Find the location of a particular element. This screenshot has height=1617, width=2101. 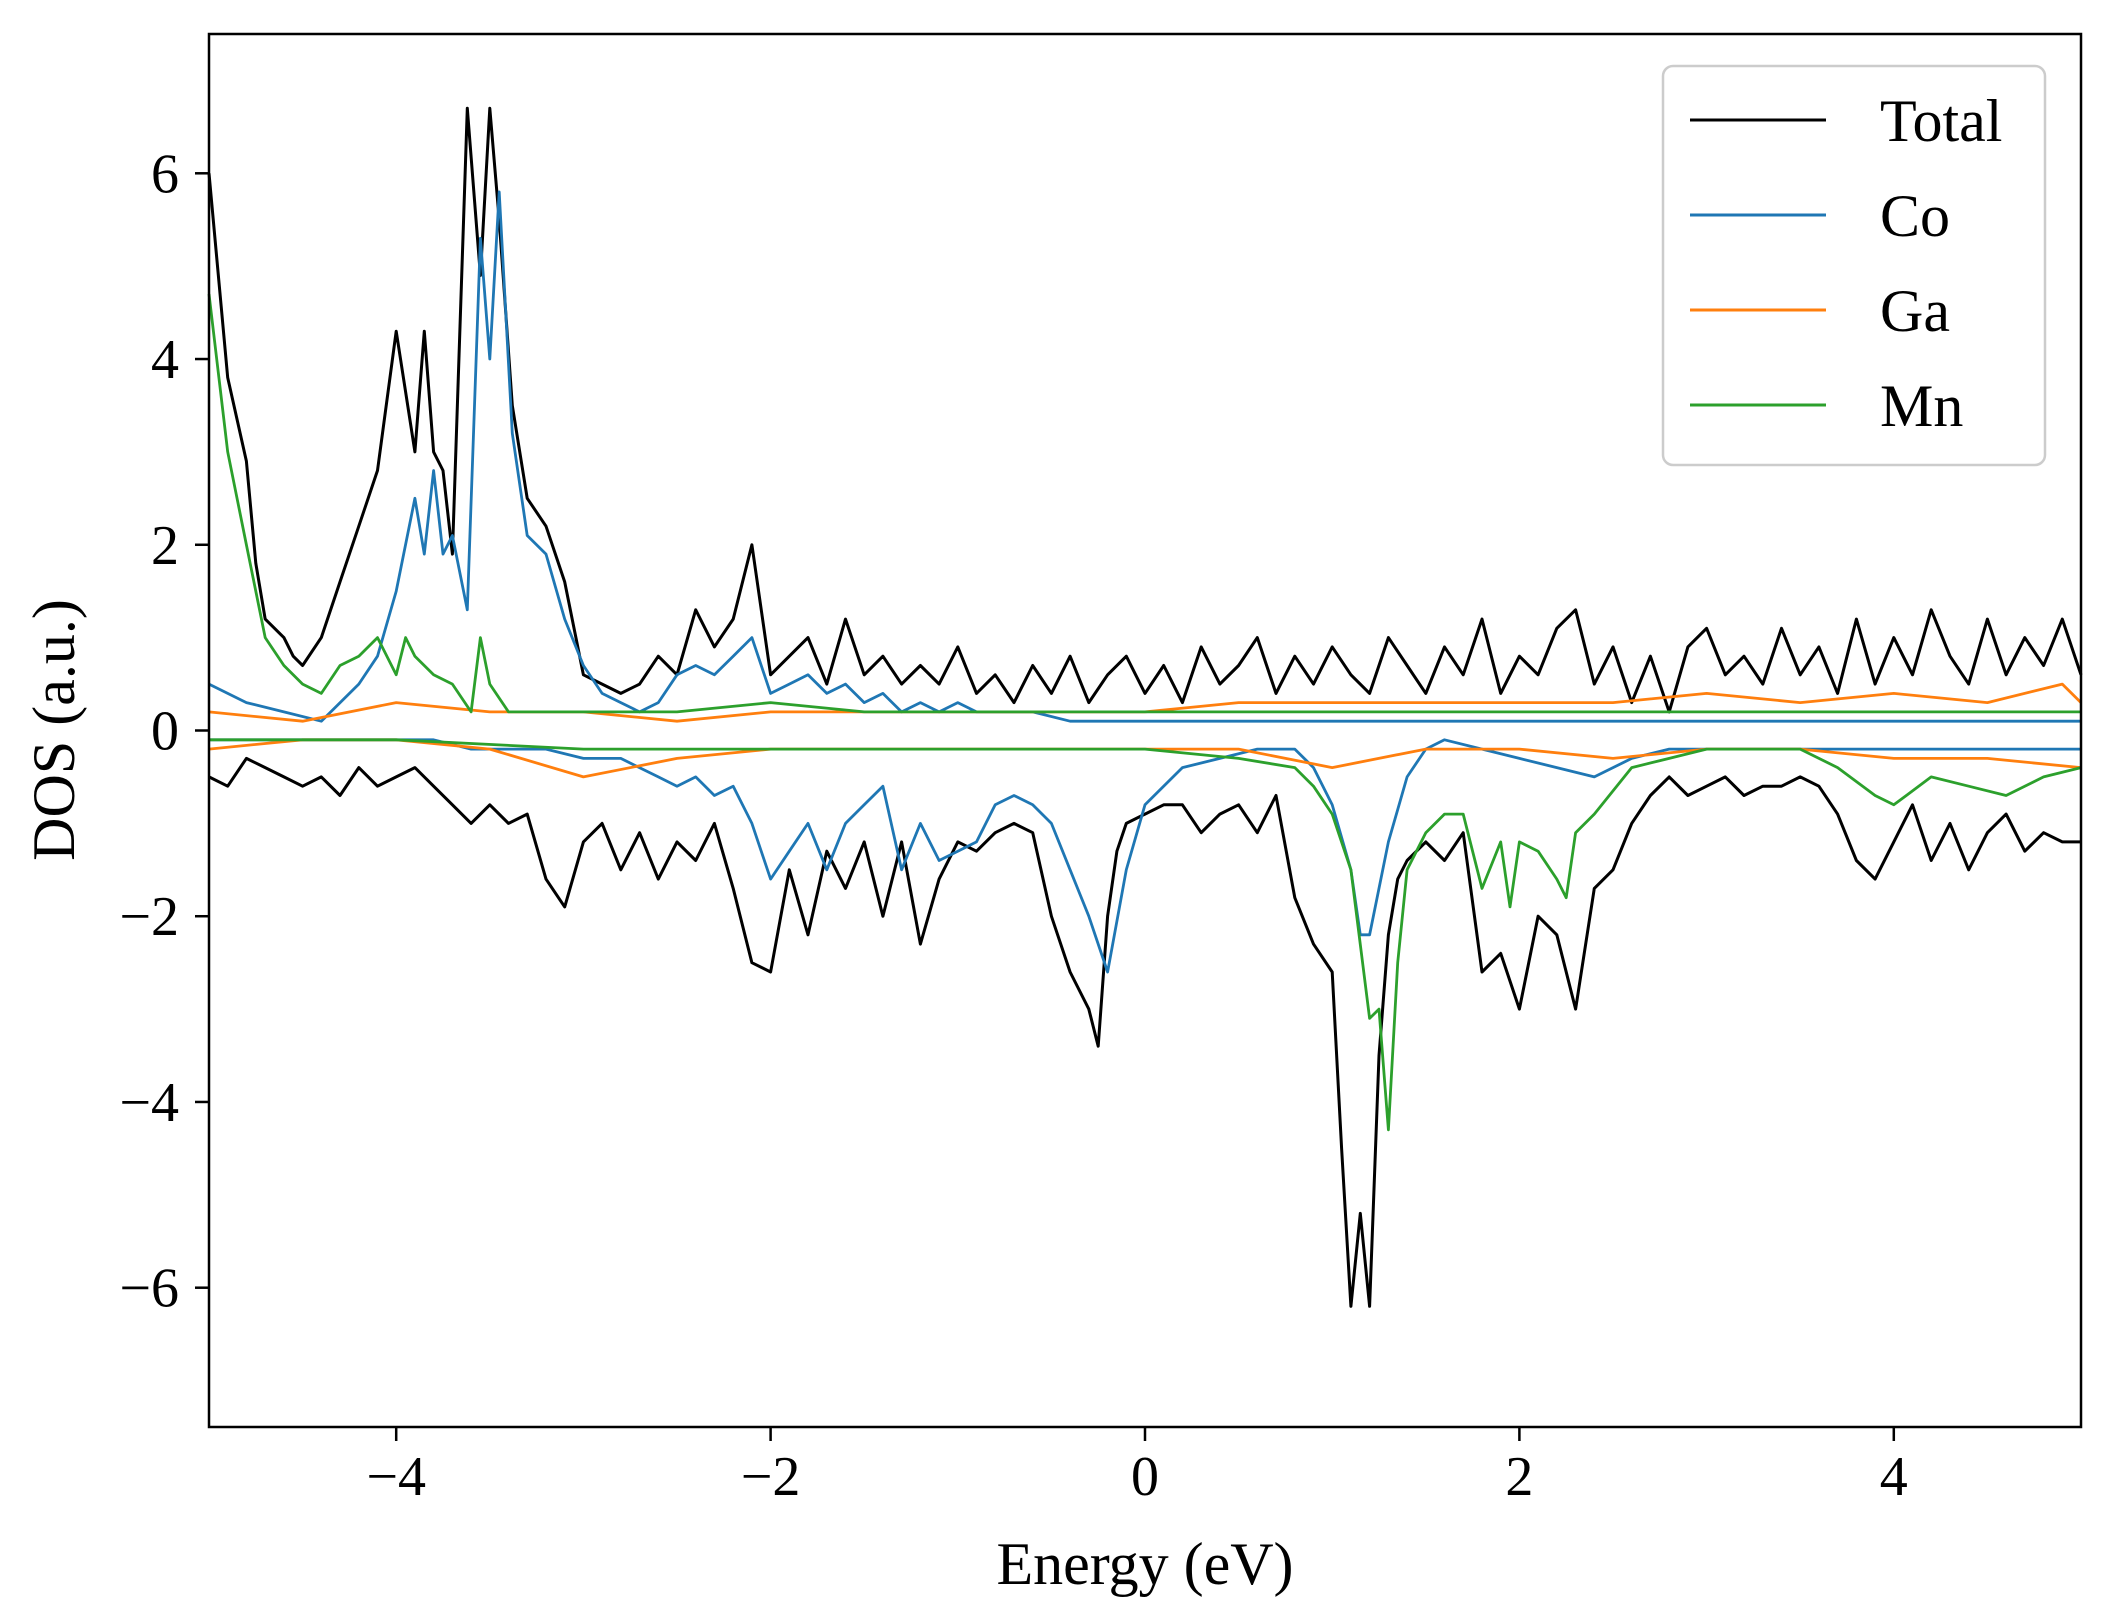

legend-label-total: Total is located at coordinates (1941, 121).